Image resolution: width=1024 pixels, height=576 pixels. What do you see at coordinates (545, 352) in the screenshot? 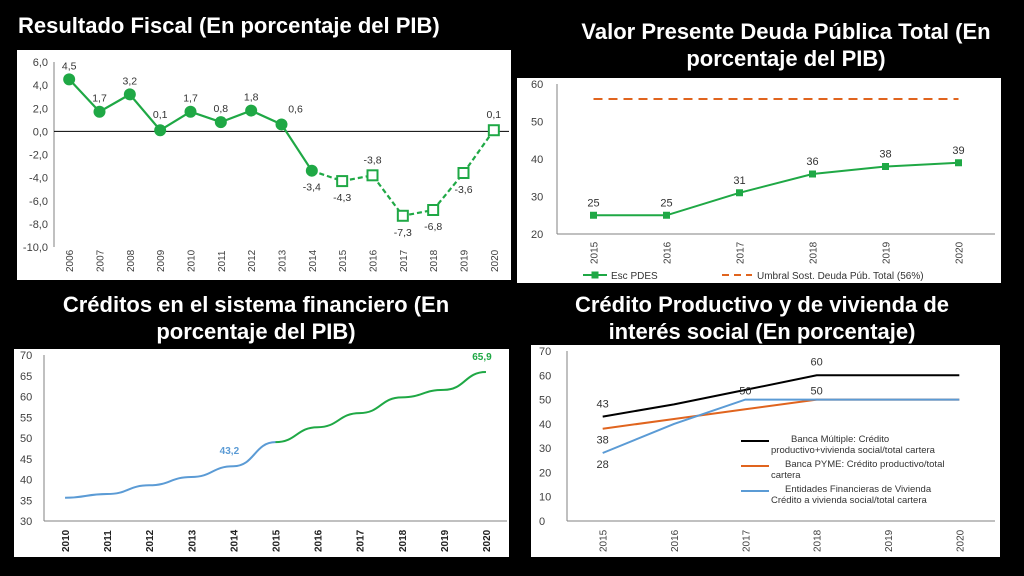
I see `y-tick-label: 70` at bounding box center [545, 352].